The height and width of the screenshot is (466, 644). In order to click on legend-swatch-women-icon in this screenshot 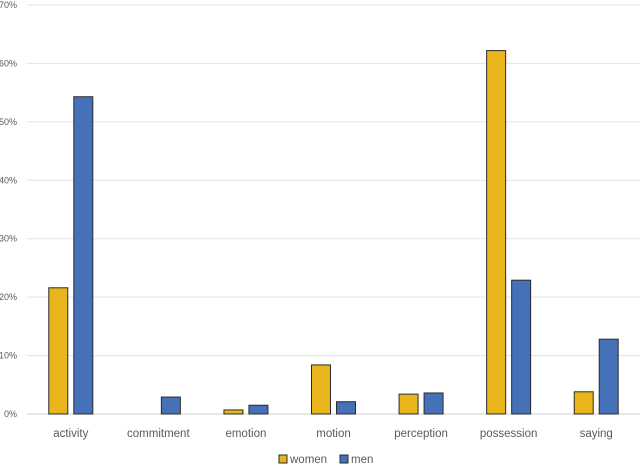, I will do `click(283, 459)`.